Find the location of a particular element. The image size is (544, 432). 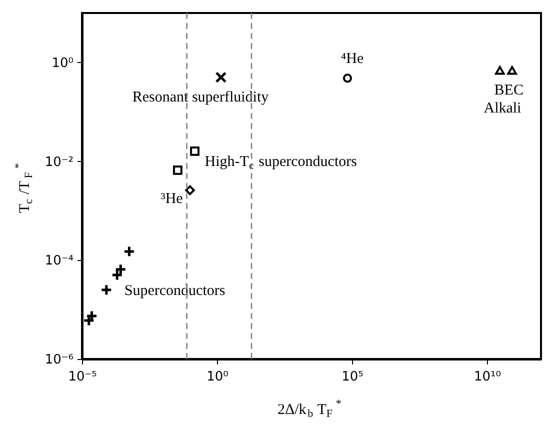

series-label: BEC Alkali is located at coordinates (504, 99).